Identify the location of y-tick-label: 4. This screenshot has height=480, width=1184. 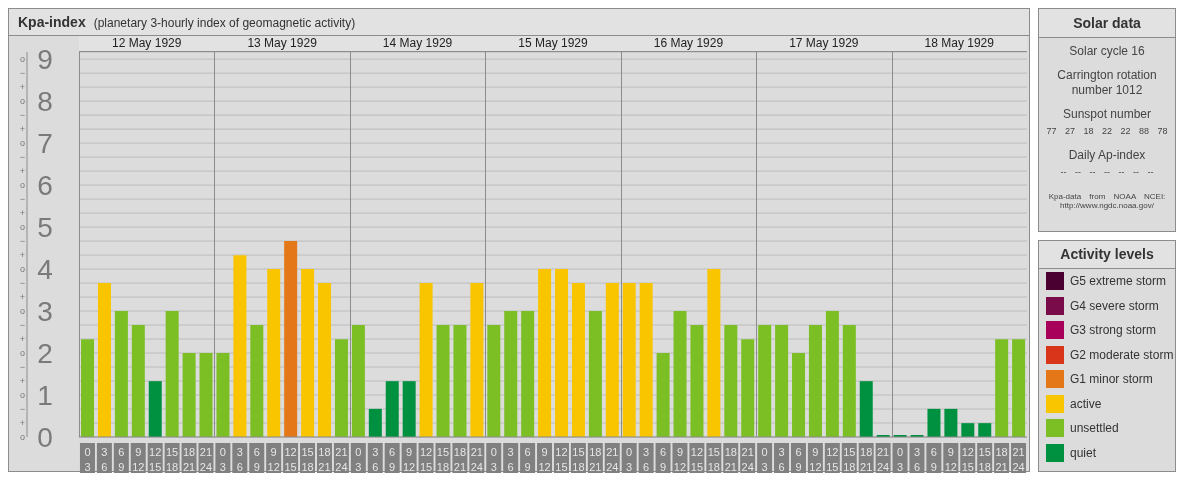
(45, 270).